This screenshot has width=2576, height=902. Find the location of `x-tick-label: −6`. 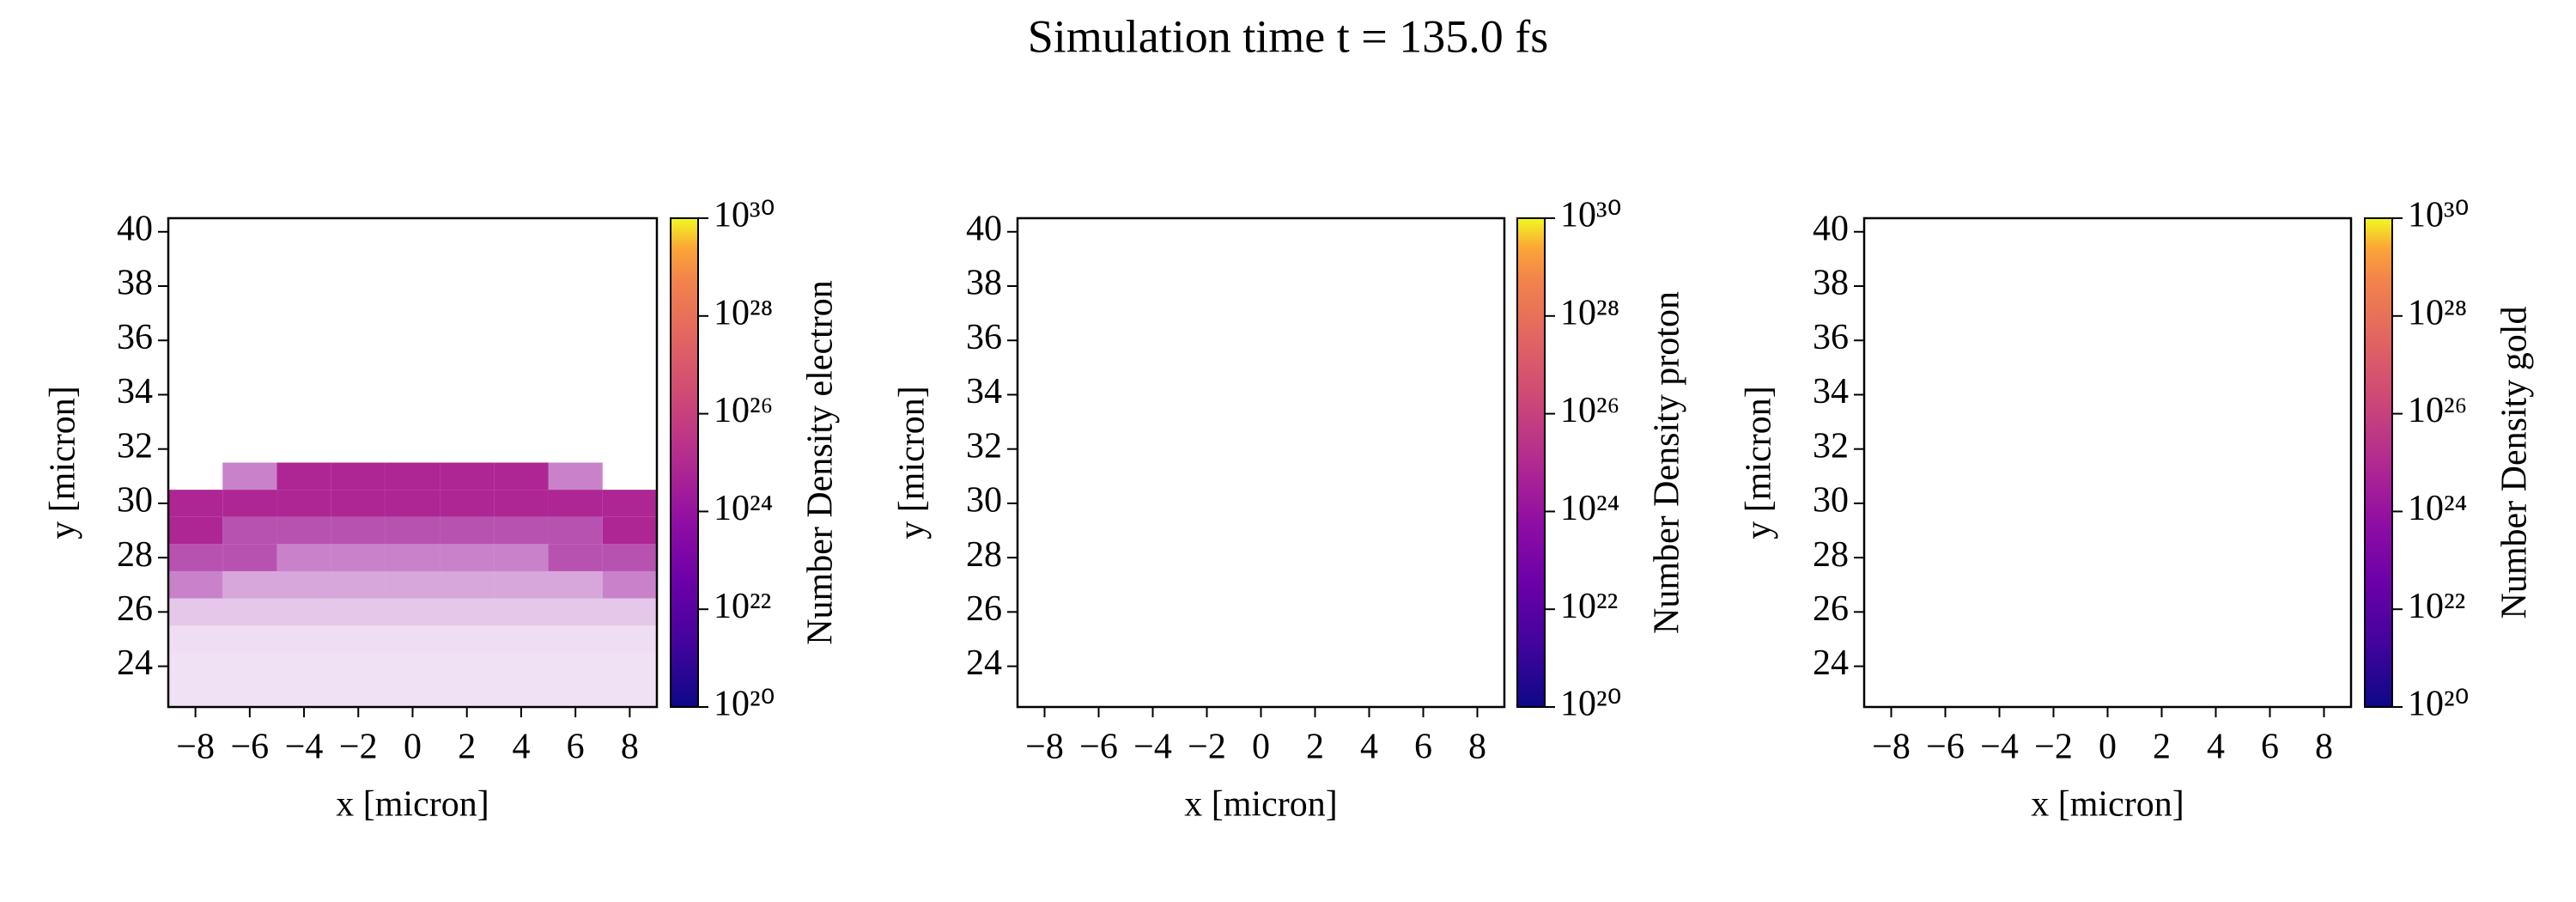

x-tick-label: −6 is located at coordinates (1945, 747).